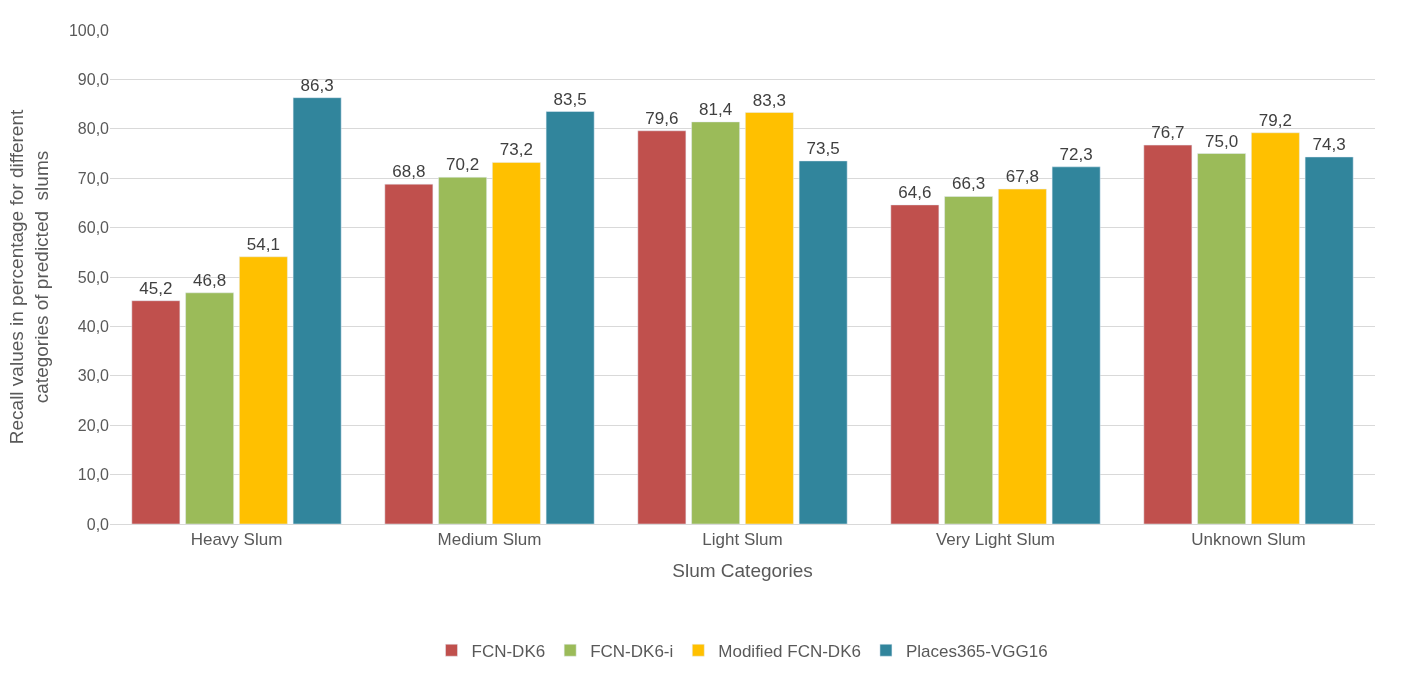 The height and width of the screenshot is (681, 1405). What do you see at coordinates (89, 30) in the screenshot?
I see `y-tick-label: 100,0` at bounding box center [89, 30].